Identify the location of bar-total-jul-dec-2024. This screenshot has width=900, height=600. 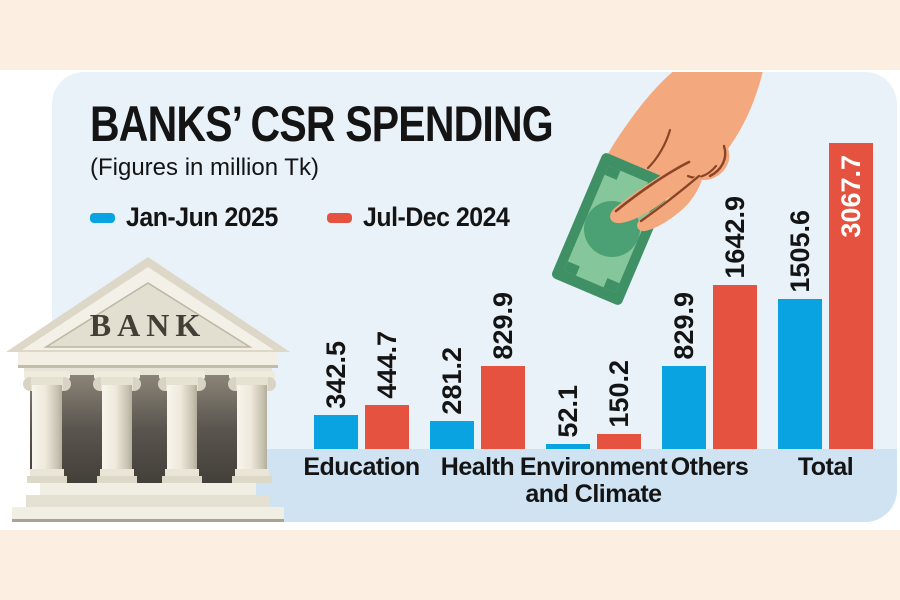
(851, 296).